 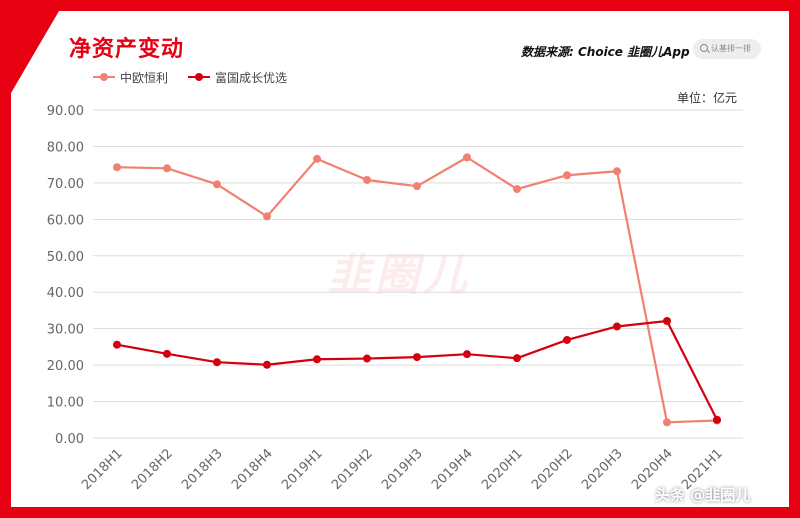 I want to click on search-icon, so click(x=704, y=48).